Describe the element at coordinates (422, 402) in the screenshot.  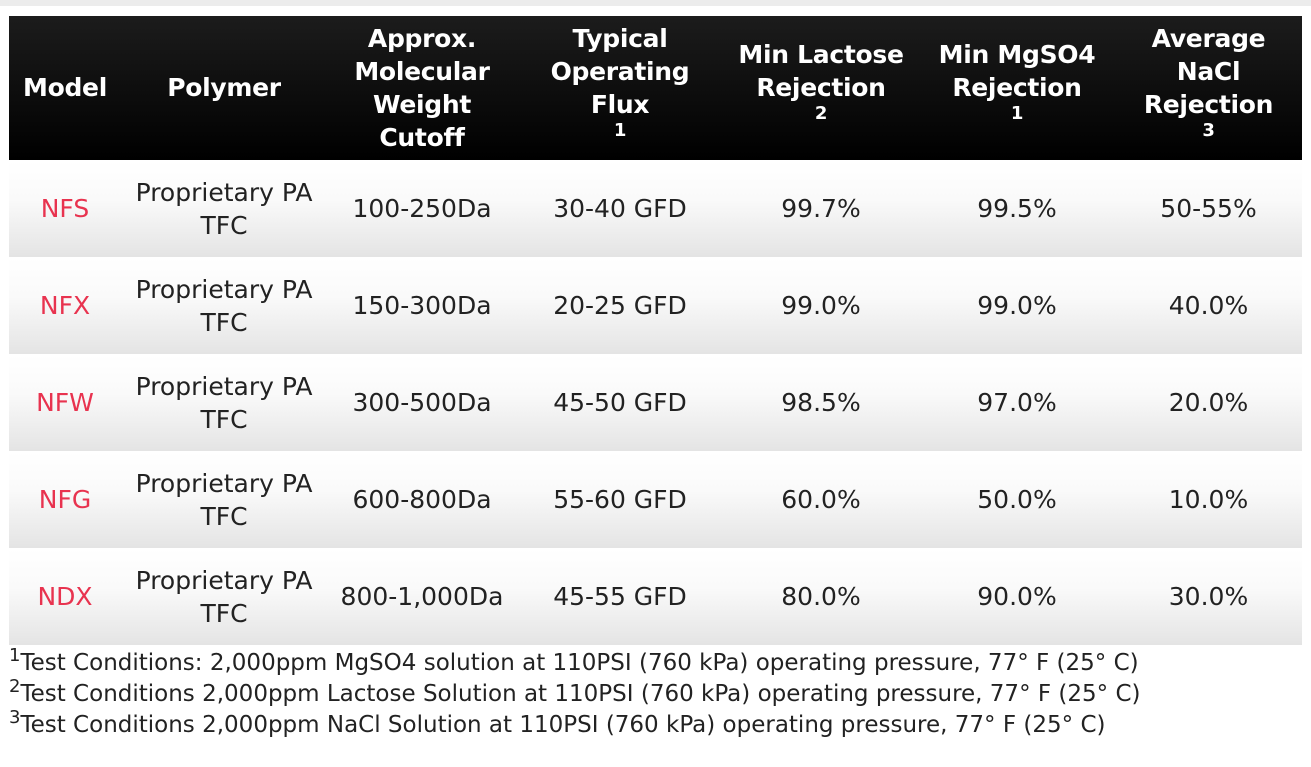
I see `mwco-cell: 300-500Da` at that location.